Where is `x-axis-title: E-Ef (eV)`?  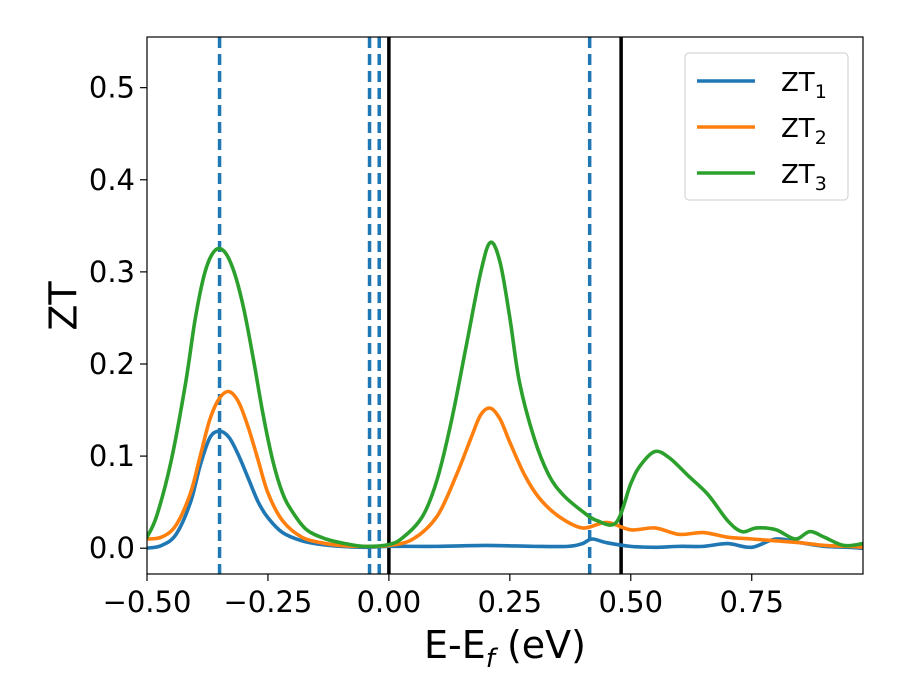
x-axis-title: E-Ef (eV) is located at coordinates (505, 648).